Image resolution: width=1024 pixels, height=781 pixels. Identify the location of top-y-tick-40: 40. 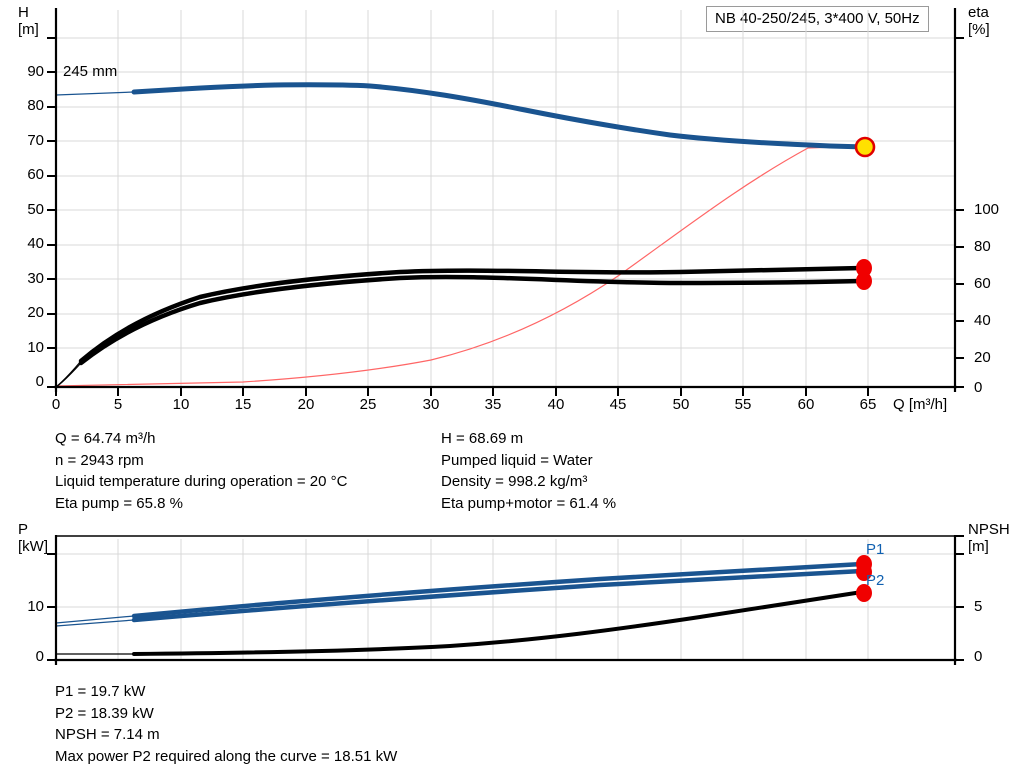
(35, 243).